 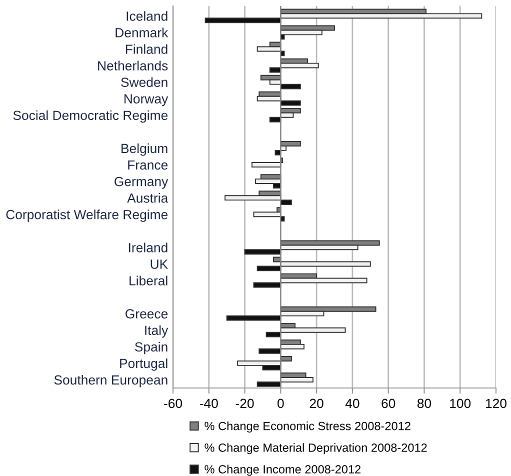 I want to click on y-tick-label: Greece, so click(x=147, y=313).